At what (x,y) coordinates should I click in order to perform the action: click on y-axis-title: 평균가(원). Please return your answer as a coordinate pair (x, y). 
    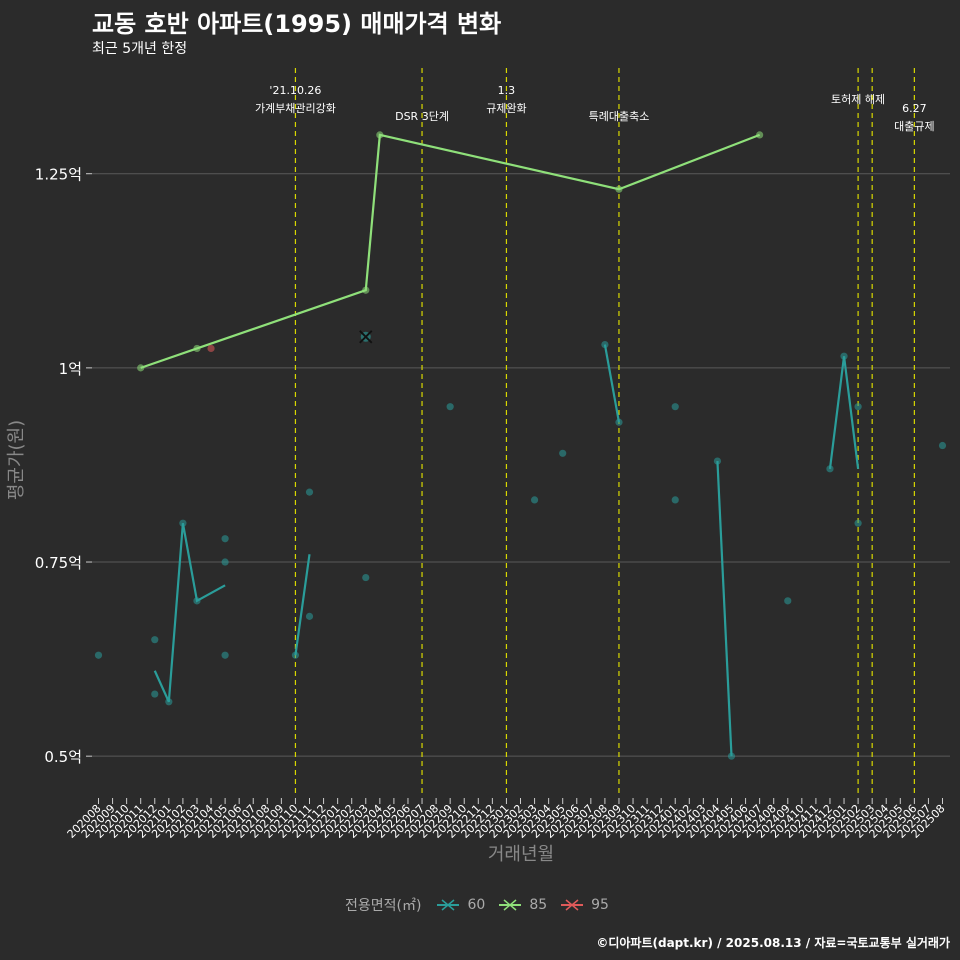
    Looking at the image, I should click on (16, 460).